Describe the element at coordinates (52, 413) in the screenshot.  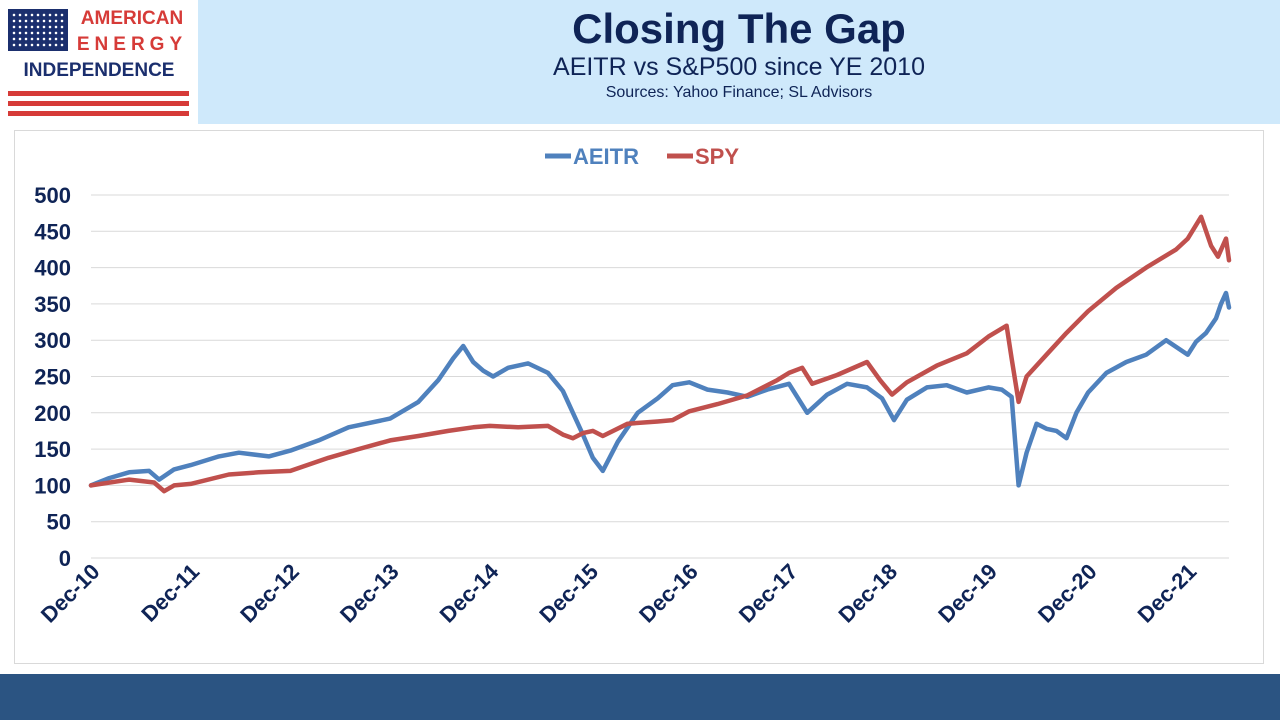
I see `y-tick-label: 200` at that location.